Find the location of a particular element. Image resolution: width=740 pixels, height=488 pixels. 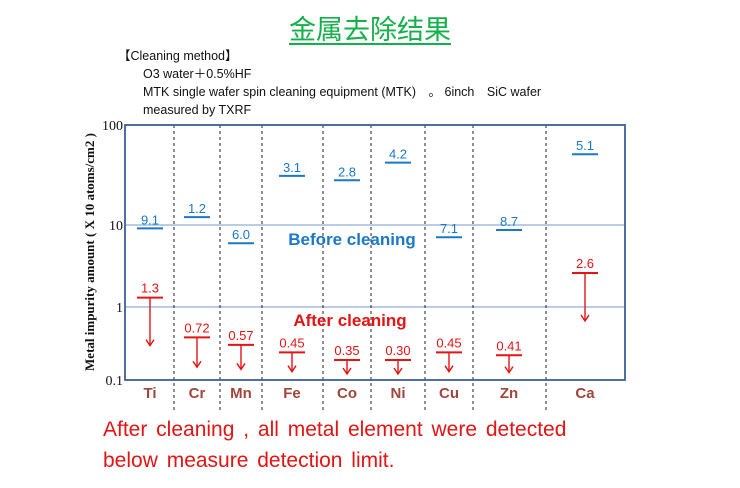

after-cleaning-annotation: After cleaning is located at coordinates (349, 320).